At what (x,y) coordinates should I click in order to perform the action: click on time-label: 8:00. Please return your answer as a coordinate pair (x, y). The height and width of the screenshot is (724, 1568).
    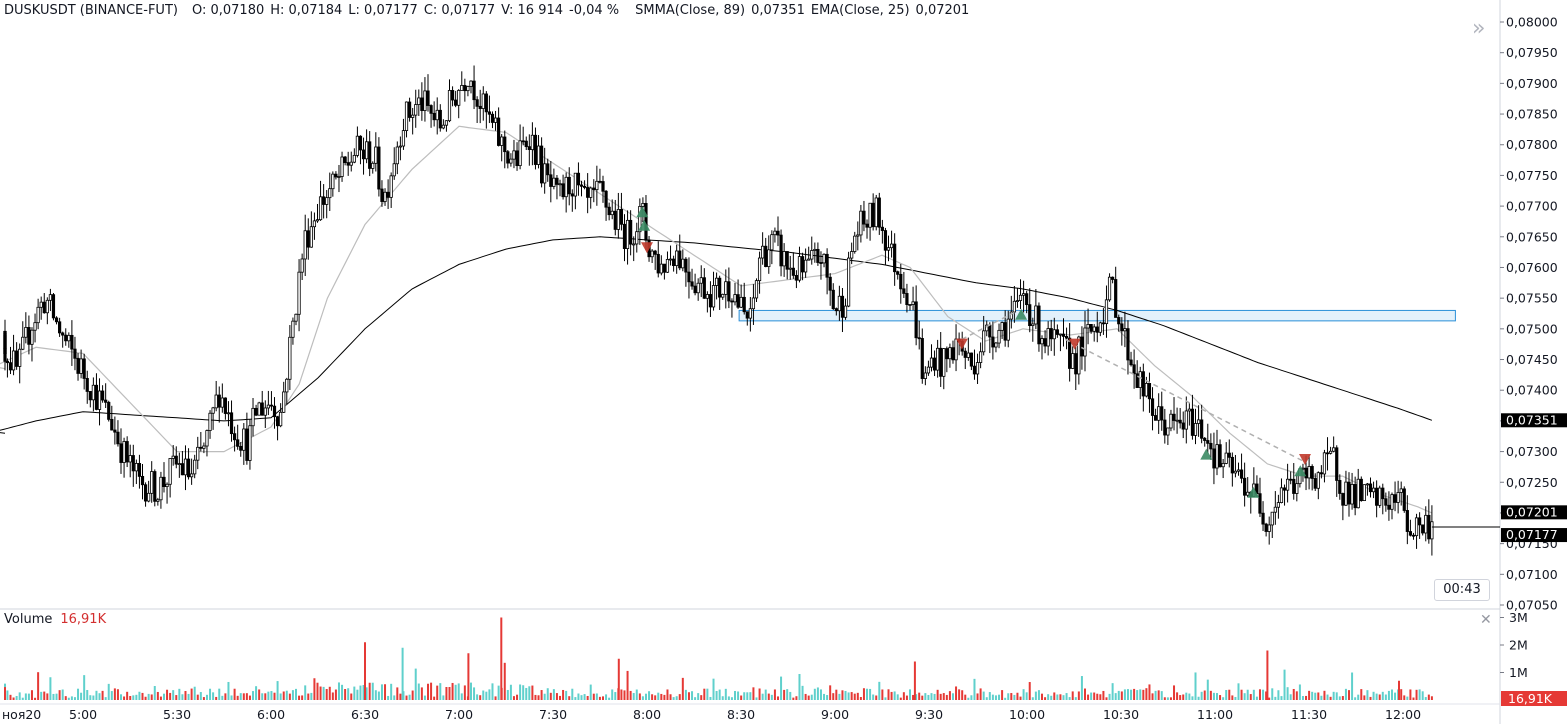
    Looking at the image, I should click on (647, 714).